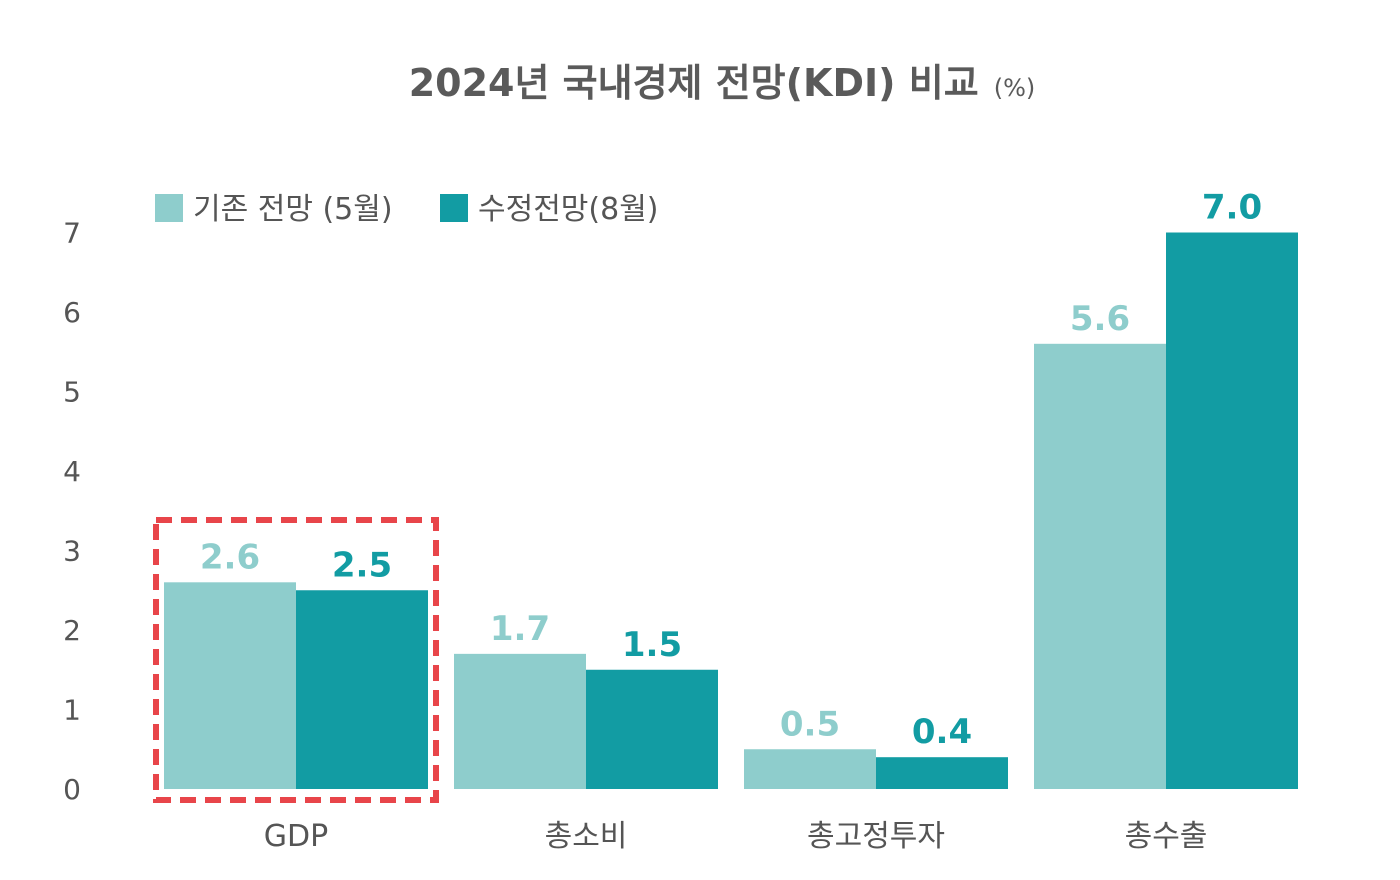 The height and width of the screenshot is (880, 1400). Describe the element at coordinates (586, 836) in the screenshot. I see `x-tick-label: 총소비` at that location.